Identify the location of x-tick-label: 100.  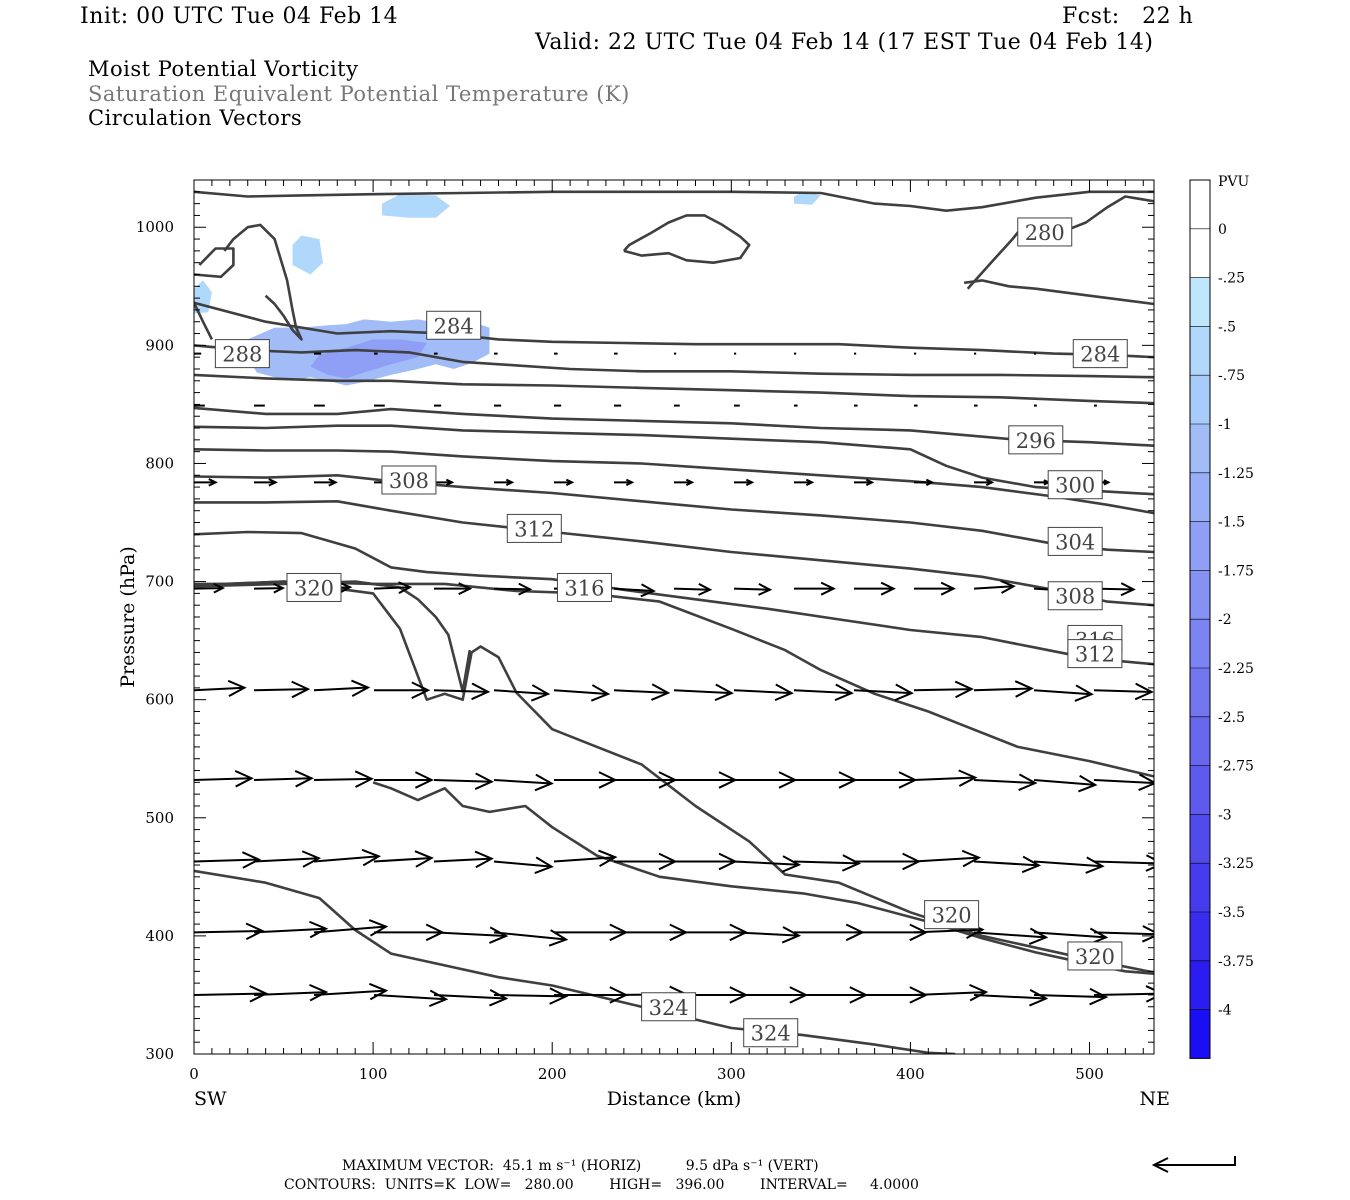
(373, 1074).